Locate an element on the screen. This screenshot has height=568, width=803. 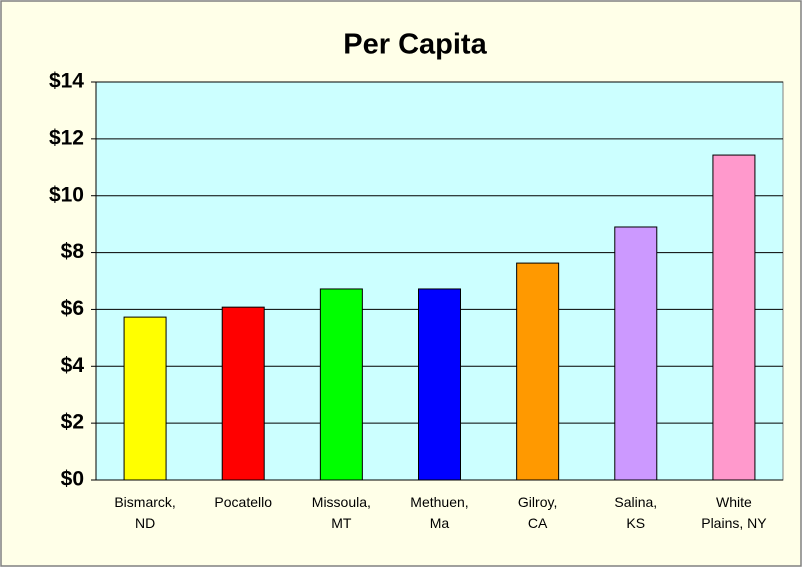
y-tick-label: $14 is located at coordinates (66, 81).